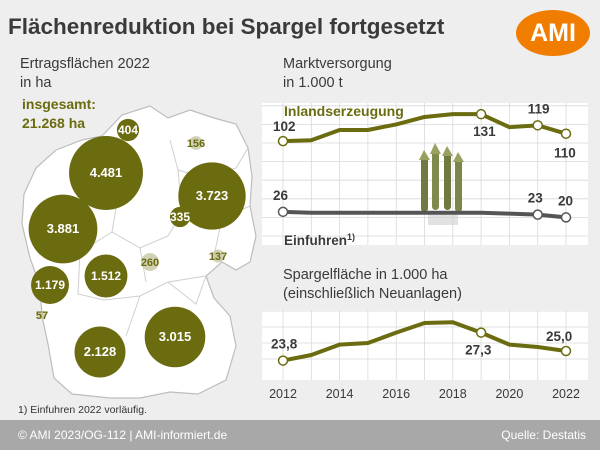 This screenshot has height=450, width=600. I want to click on area-lines: 23,8 27,3 25,0, so click(421, 343).